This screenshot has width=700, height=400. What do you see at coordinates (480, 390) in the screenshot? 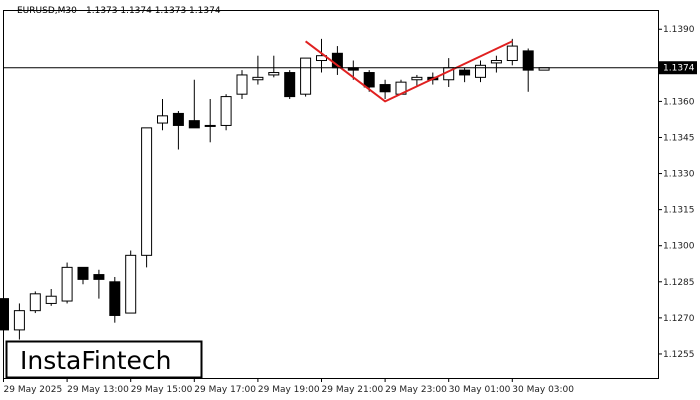
I see `time-axis-label: 30 May 01:00` at bounding box center [480, 390].